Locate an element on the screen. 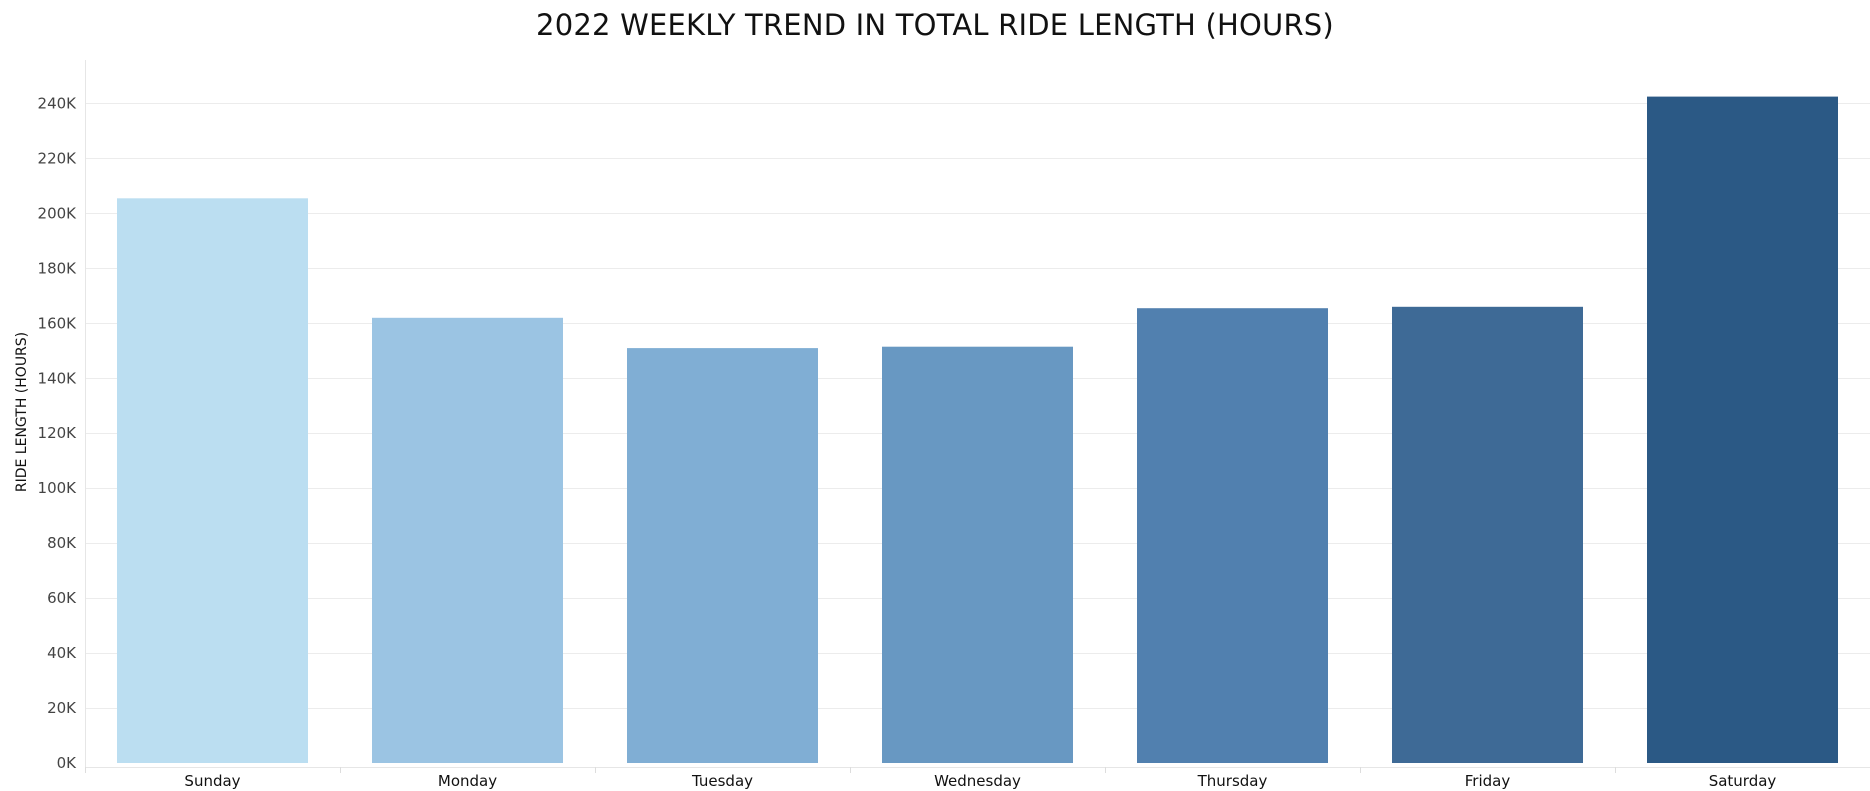 The width and height of the screenshot is (1870, 791). category-label-friday: Friday is located at coordinates (1488, 781).